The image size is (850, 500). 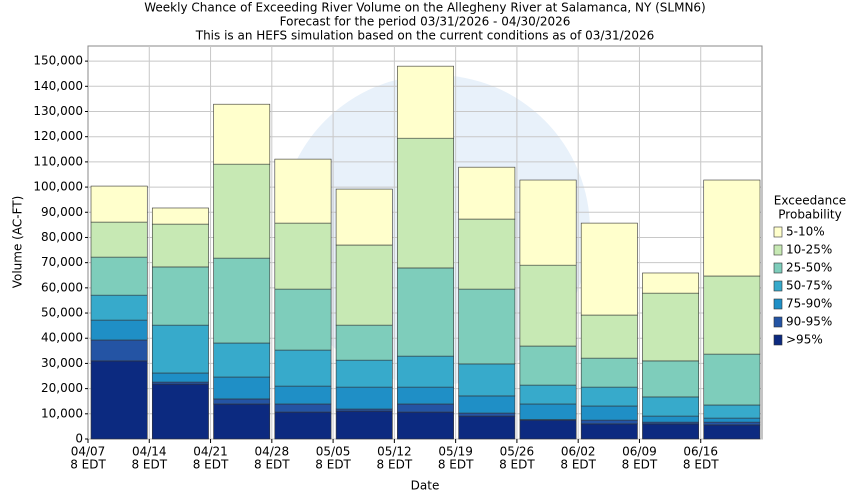 I want to click on y-tick-label: 100,000, so click(x=58, y=187).